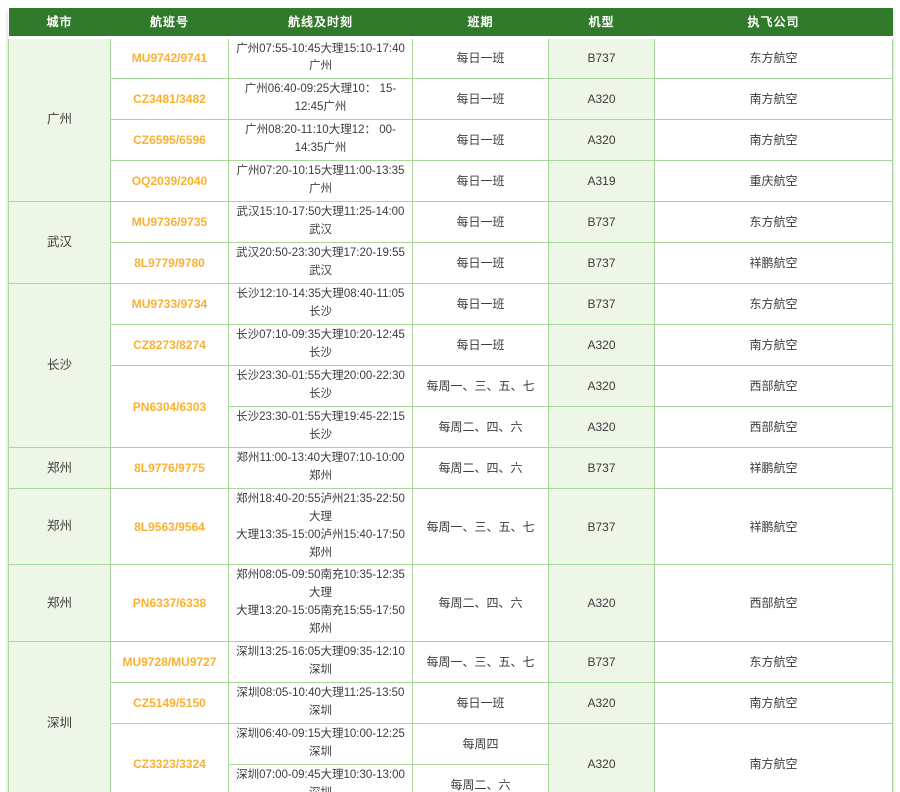 The height and width of the screenshot is (792, 900). I want to click on col-header-city: 城市, so click(59, 23).